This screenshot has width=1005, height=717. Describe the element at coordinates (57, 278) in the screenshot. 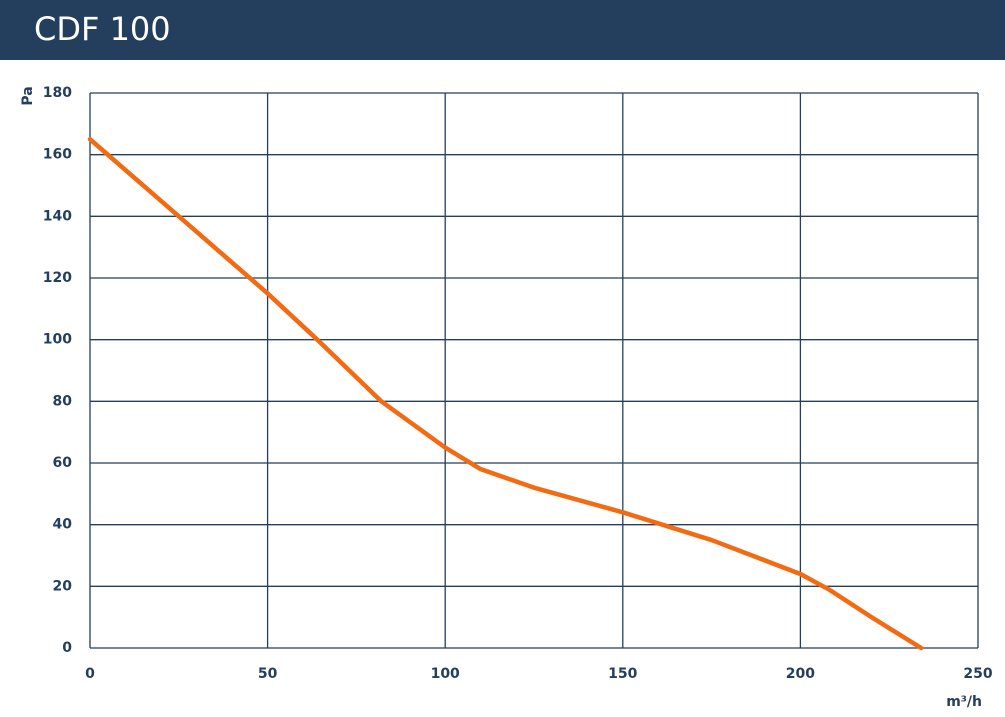

I see `y-tick-label: 120` at that location.